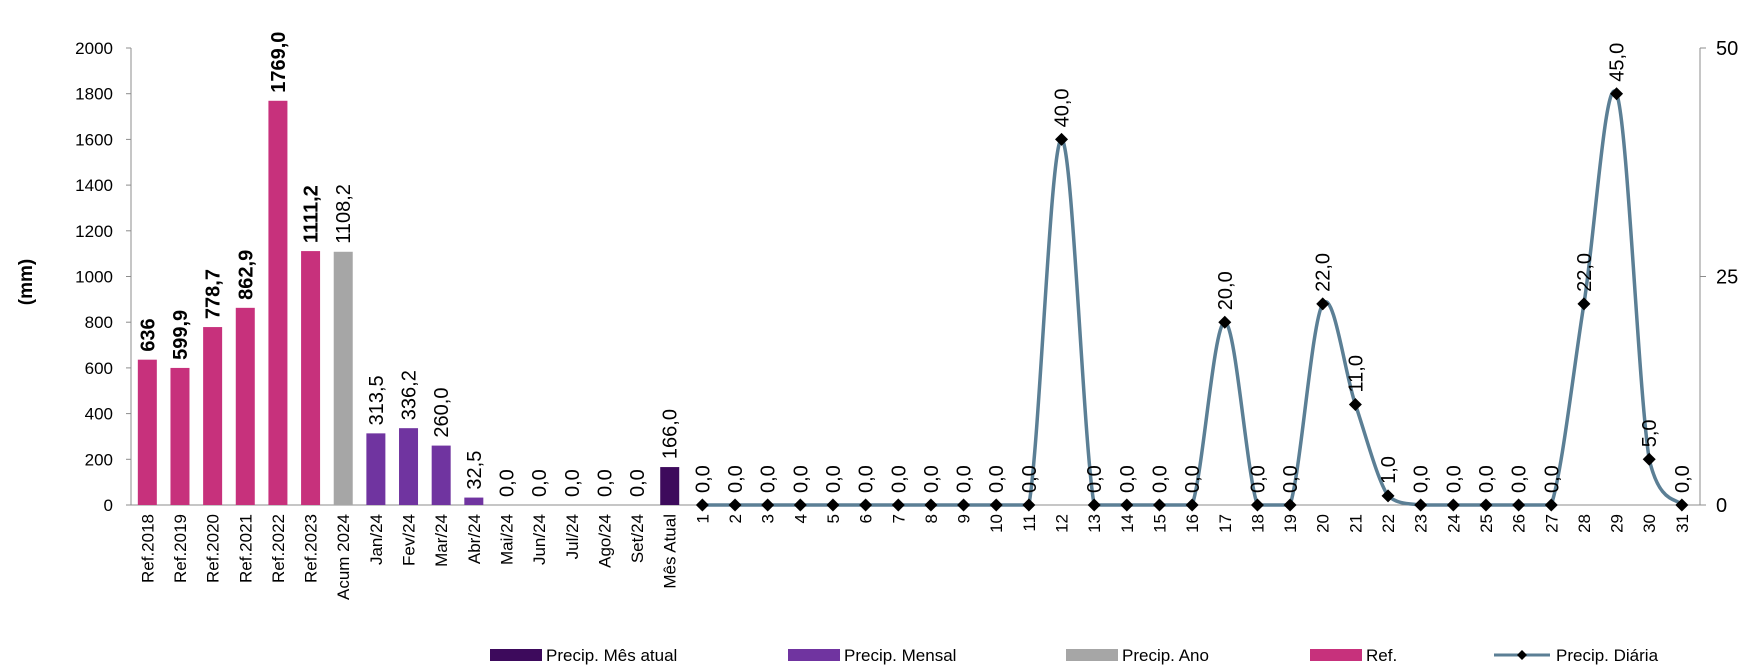 This screenshot has height=671, width=1752. Describe the element at coordinates (735, 518) in the screenshot. I see `x-tick-label: 2` at that location.